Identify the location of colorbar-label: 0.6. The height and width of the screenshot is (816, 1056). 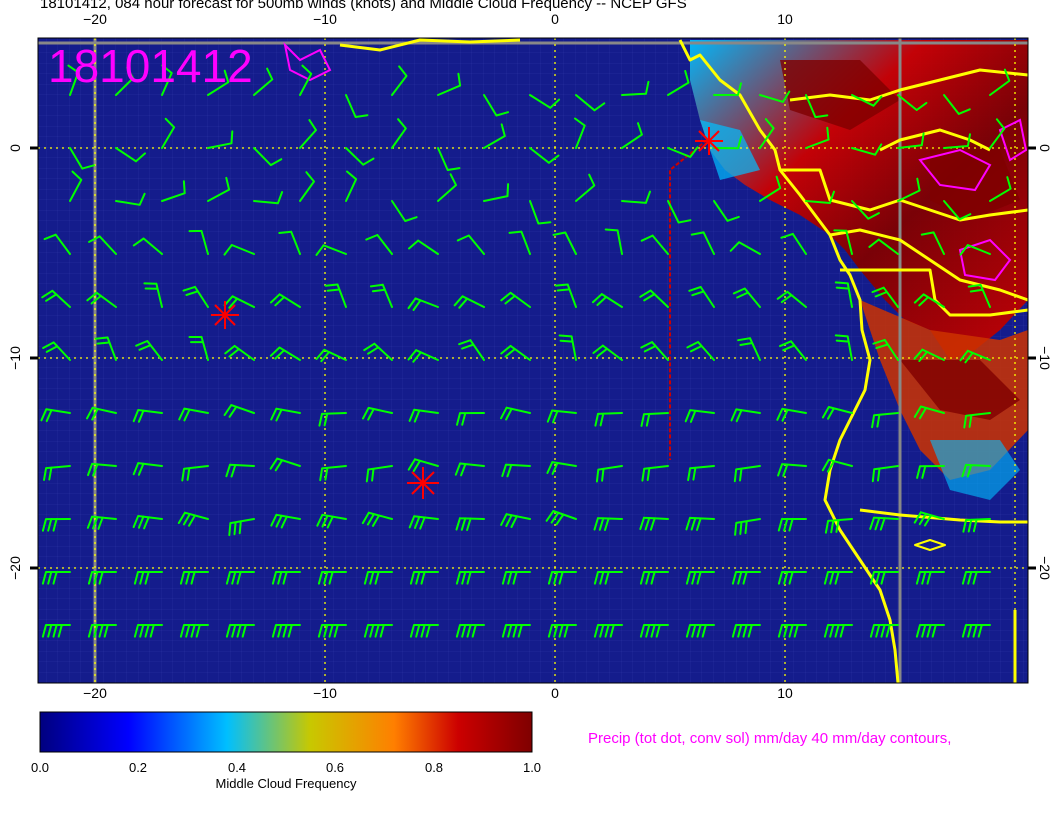
(335, 767).